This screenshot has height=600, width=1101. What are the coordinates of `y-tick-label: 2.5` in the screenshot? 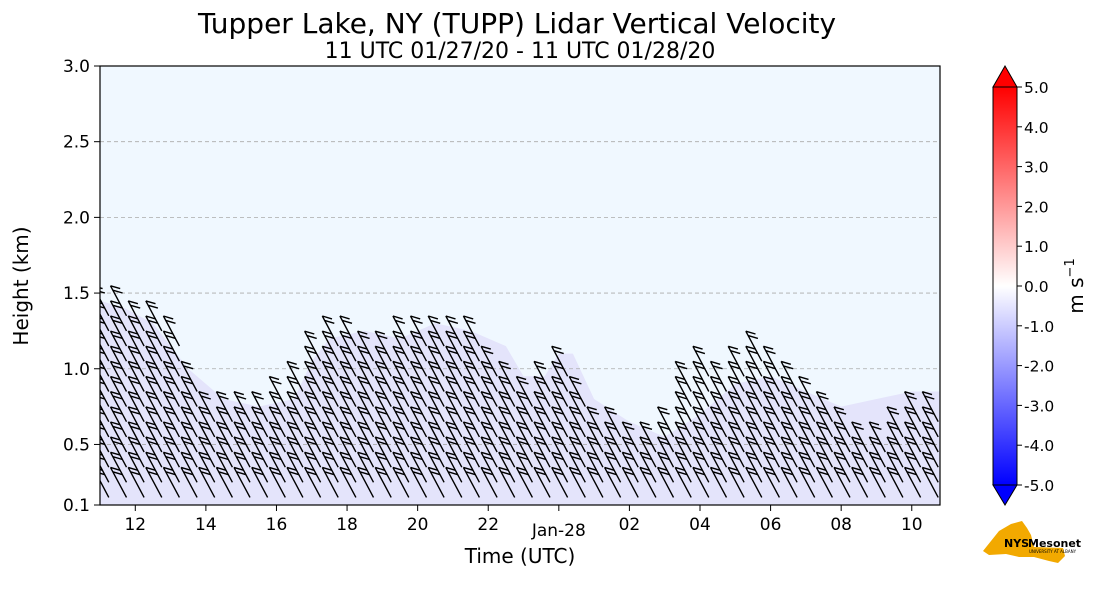 It's located at (76, 143).